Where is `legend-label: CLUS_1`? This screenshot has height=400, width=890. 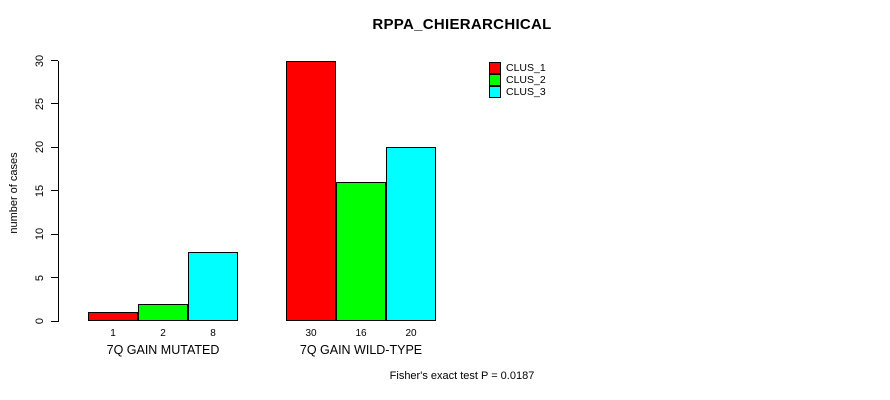
legend-label: CLUS_1 is located at coordinates (526, 68).